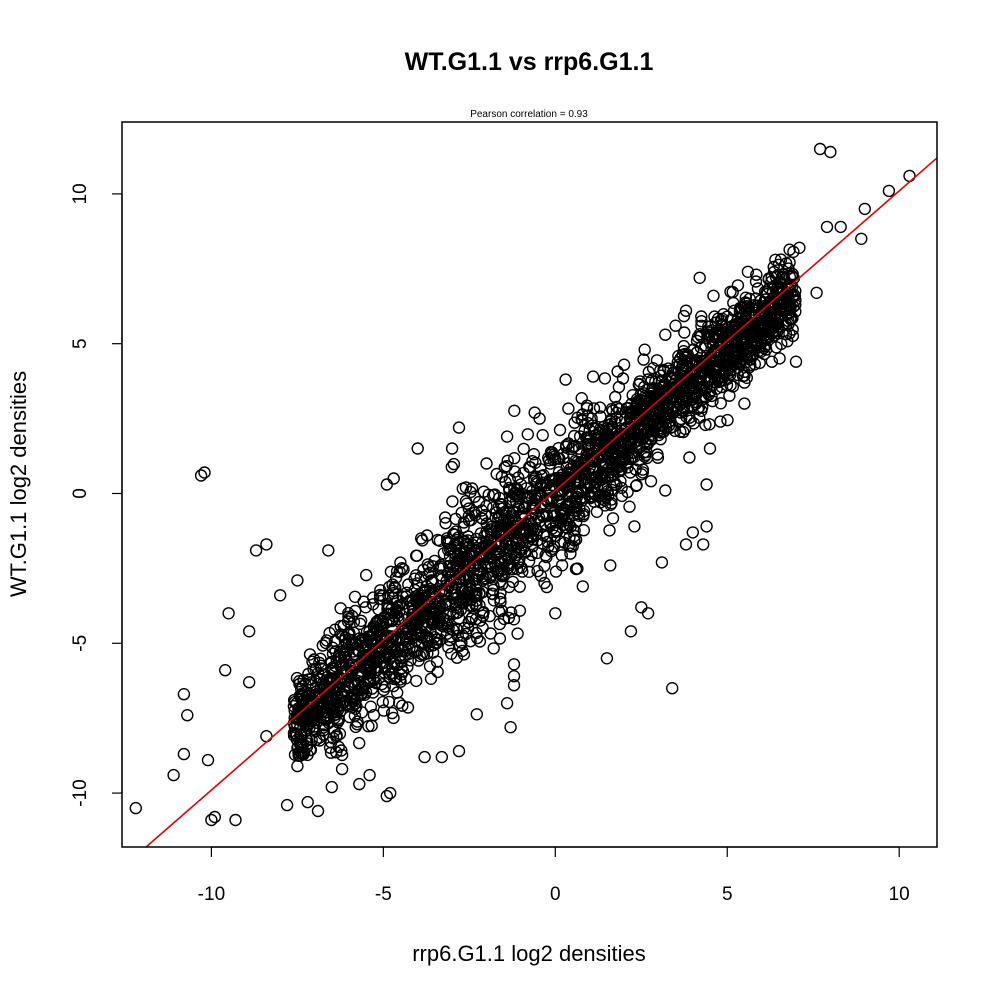 This screenshot has width=1000, height=1000. Describe the element at coordinates (96, 495) in the screenshot. I see `y-axis: -10 -5 0 5 10` at that location.